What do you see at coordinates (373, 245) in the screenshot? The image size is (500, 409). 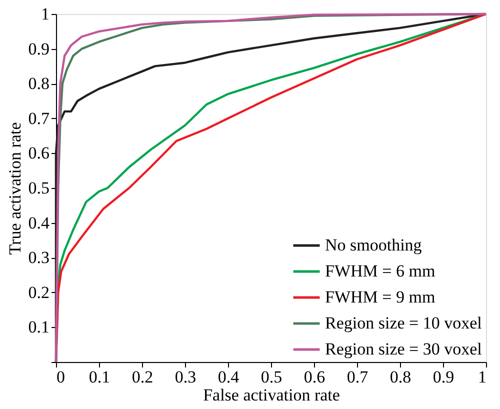 I see `legend-label: No smoothing` at bounding box center [373, 245].